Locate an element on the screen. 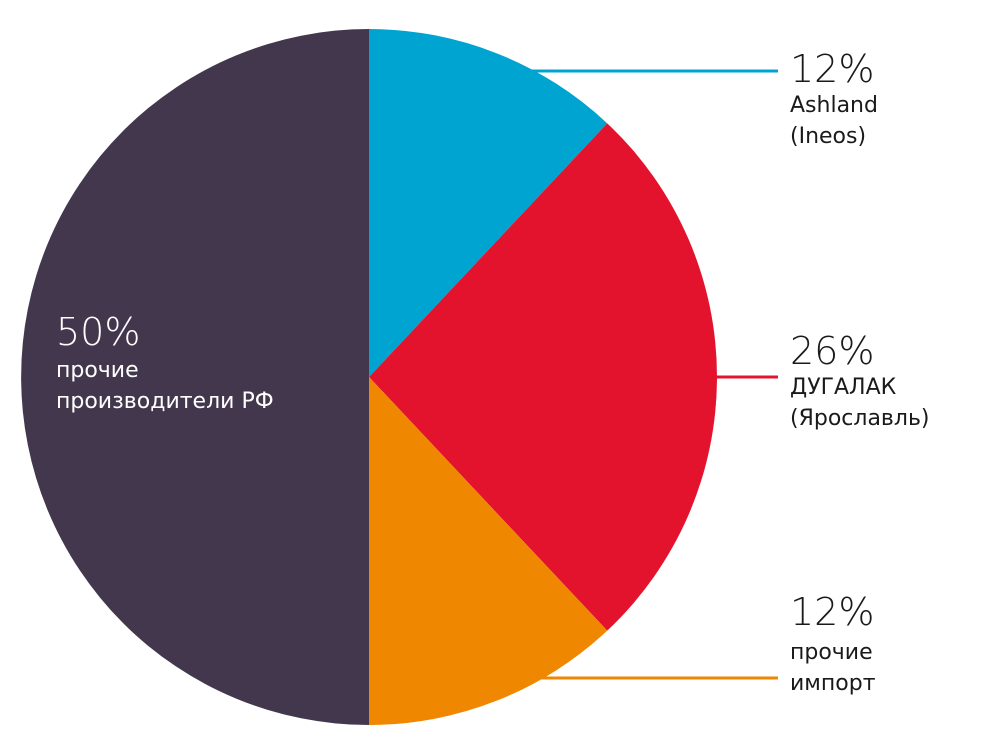 The image size is (1000, 742). slice-category-label: (Ineos) is located at coordinates (828, 136).